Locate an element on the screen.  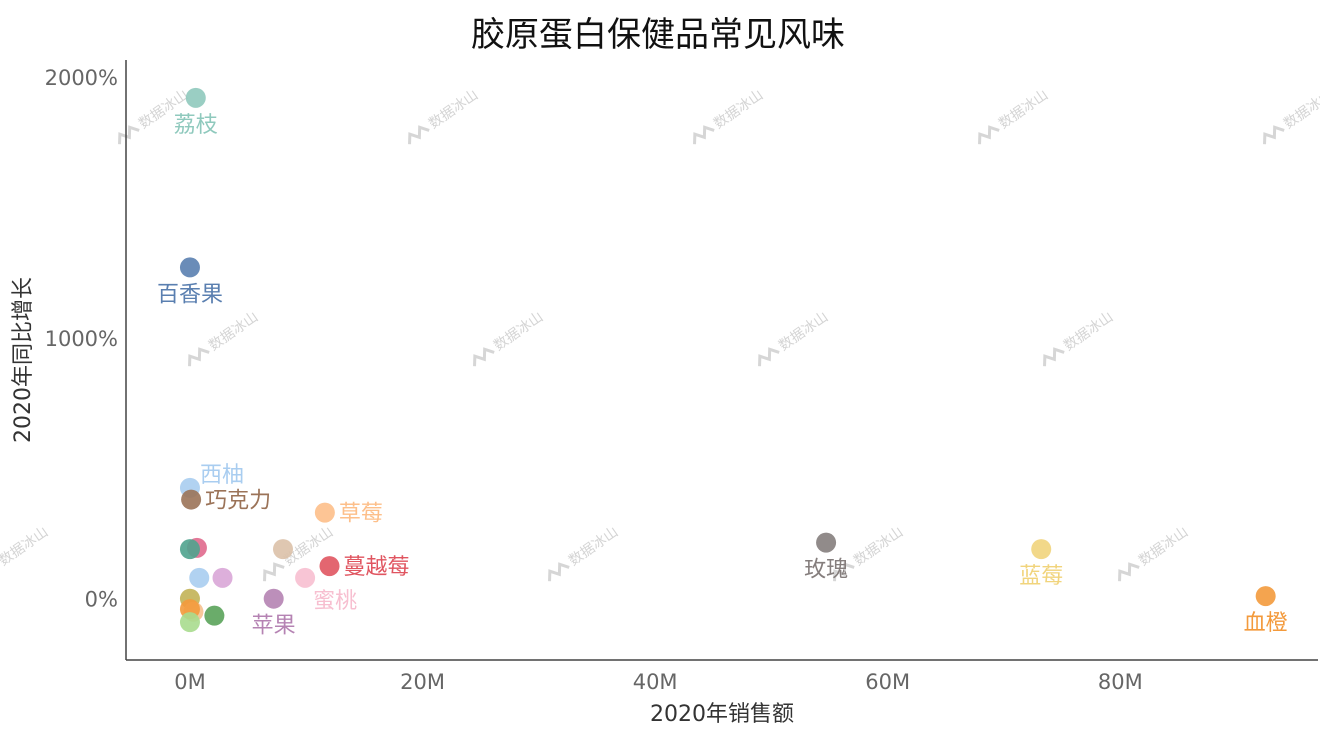
data-label: 百香果 is located at coordinates (190, 294).